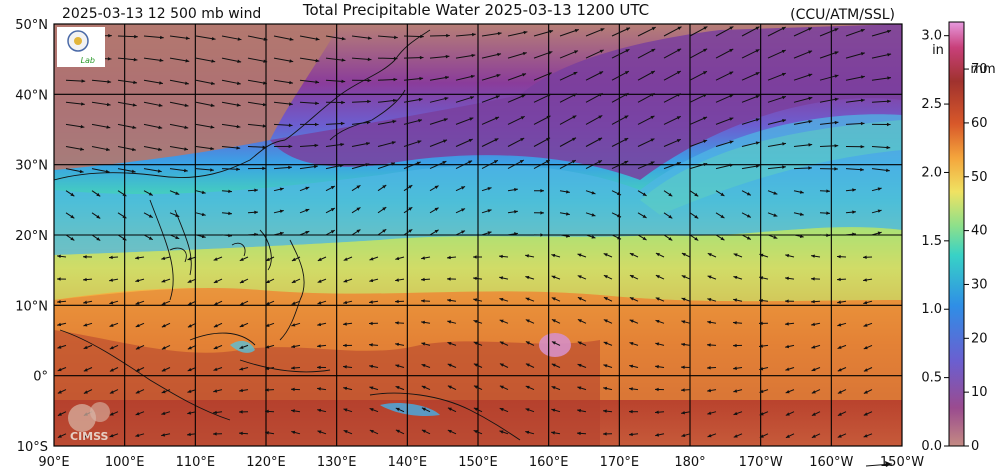  I want to click on inch-tick-label: 1.5, so click(931, 241).